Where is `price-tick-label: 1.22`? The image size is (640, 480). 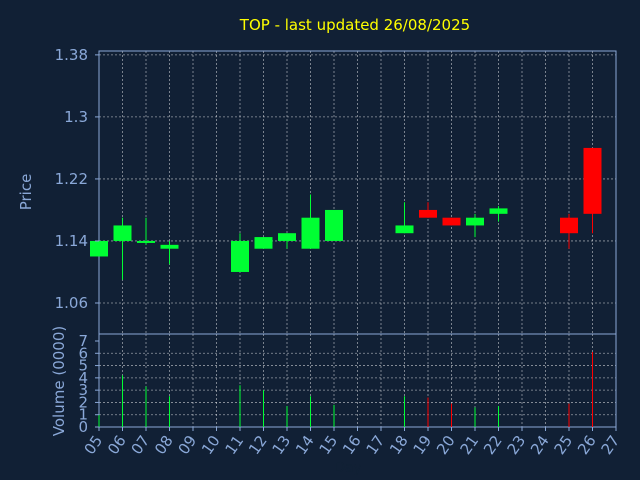 price-tick-label: 1.22 is located at coordinates (71, 179).